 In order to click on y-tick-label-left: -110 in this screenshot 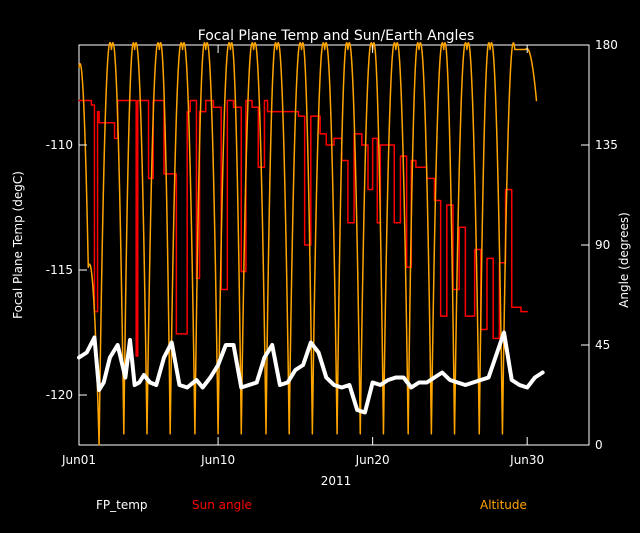, I will do `click(59, 145)`.